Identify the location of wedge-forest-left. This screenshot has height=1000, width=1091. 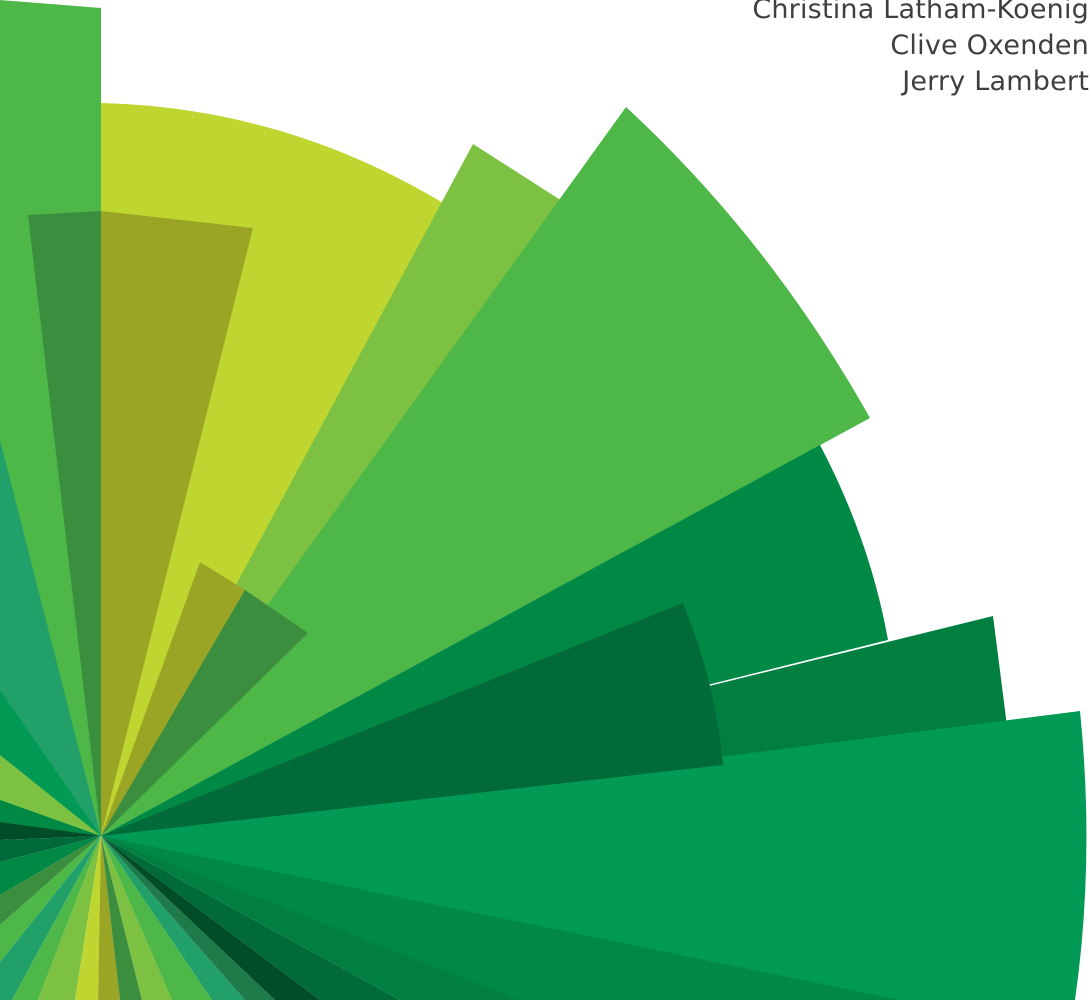
(50, 818).